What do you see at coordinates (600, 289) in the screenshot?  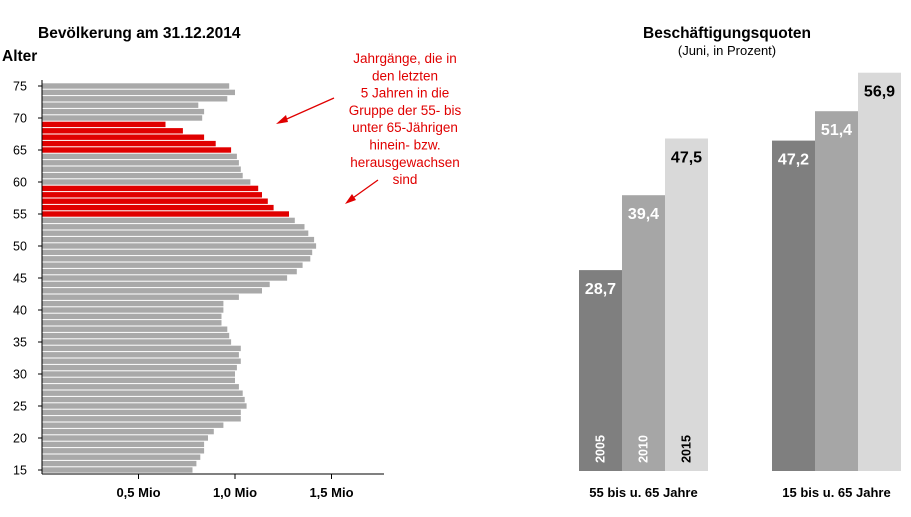 I see `employment-value-label: 28,7` at bounding box center [600, 289].